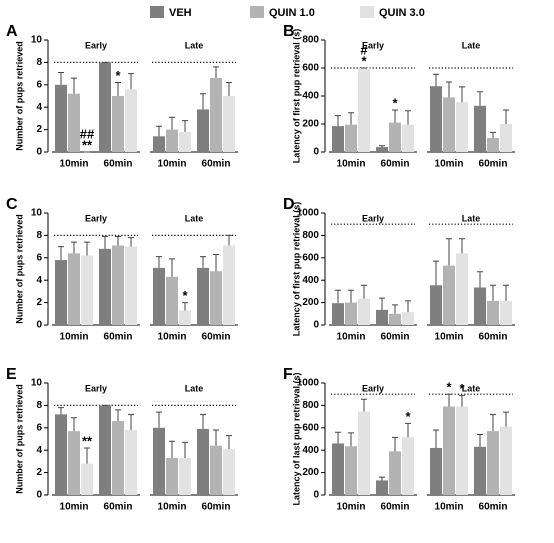  I want to click on panel-letter: B, so click(289, 31).